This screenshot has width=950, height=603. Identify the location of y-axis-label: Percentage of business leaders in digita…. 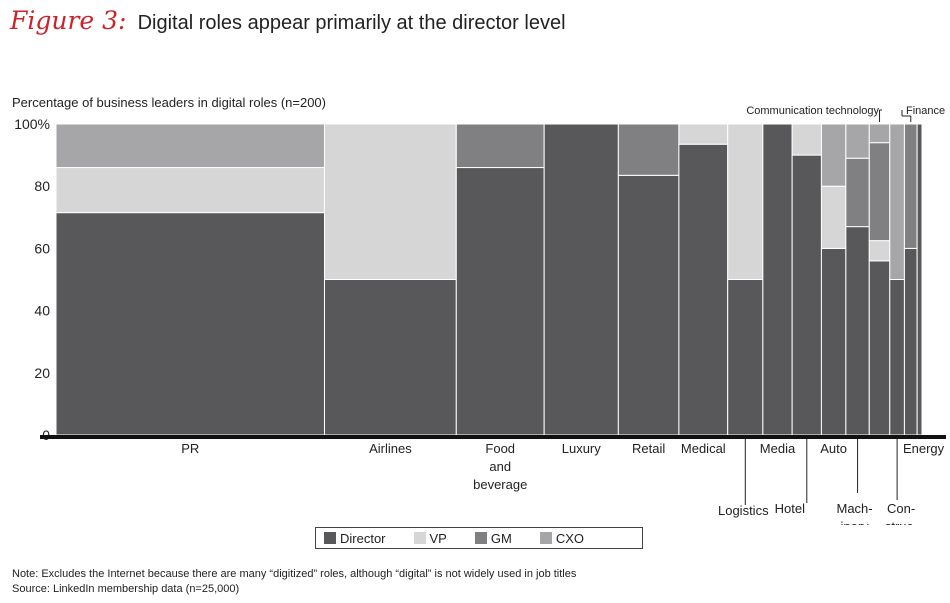
(169, 102).